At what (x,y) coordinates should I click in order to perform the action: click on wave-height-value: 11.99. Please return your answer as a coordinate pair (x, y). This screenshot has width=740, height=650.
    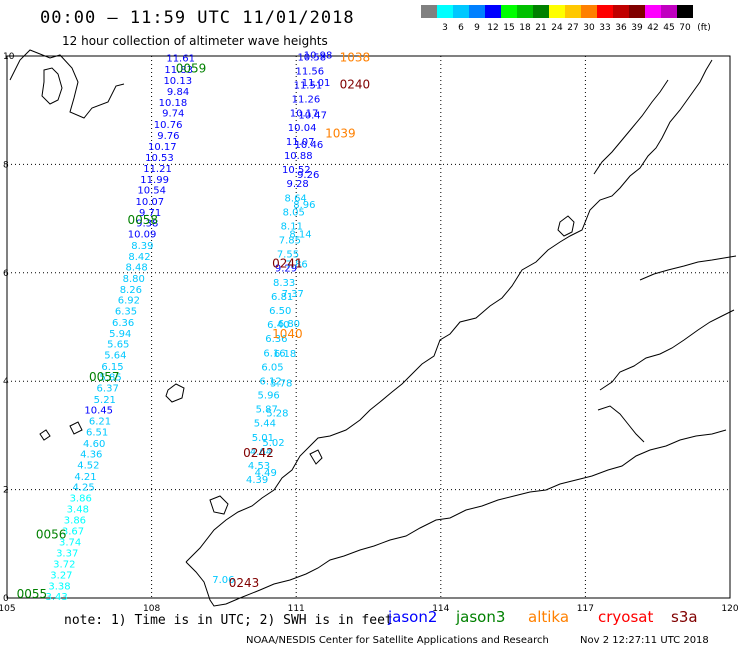
    Looking at the image, I should click on (154, 180).